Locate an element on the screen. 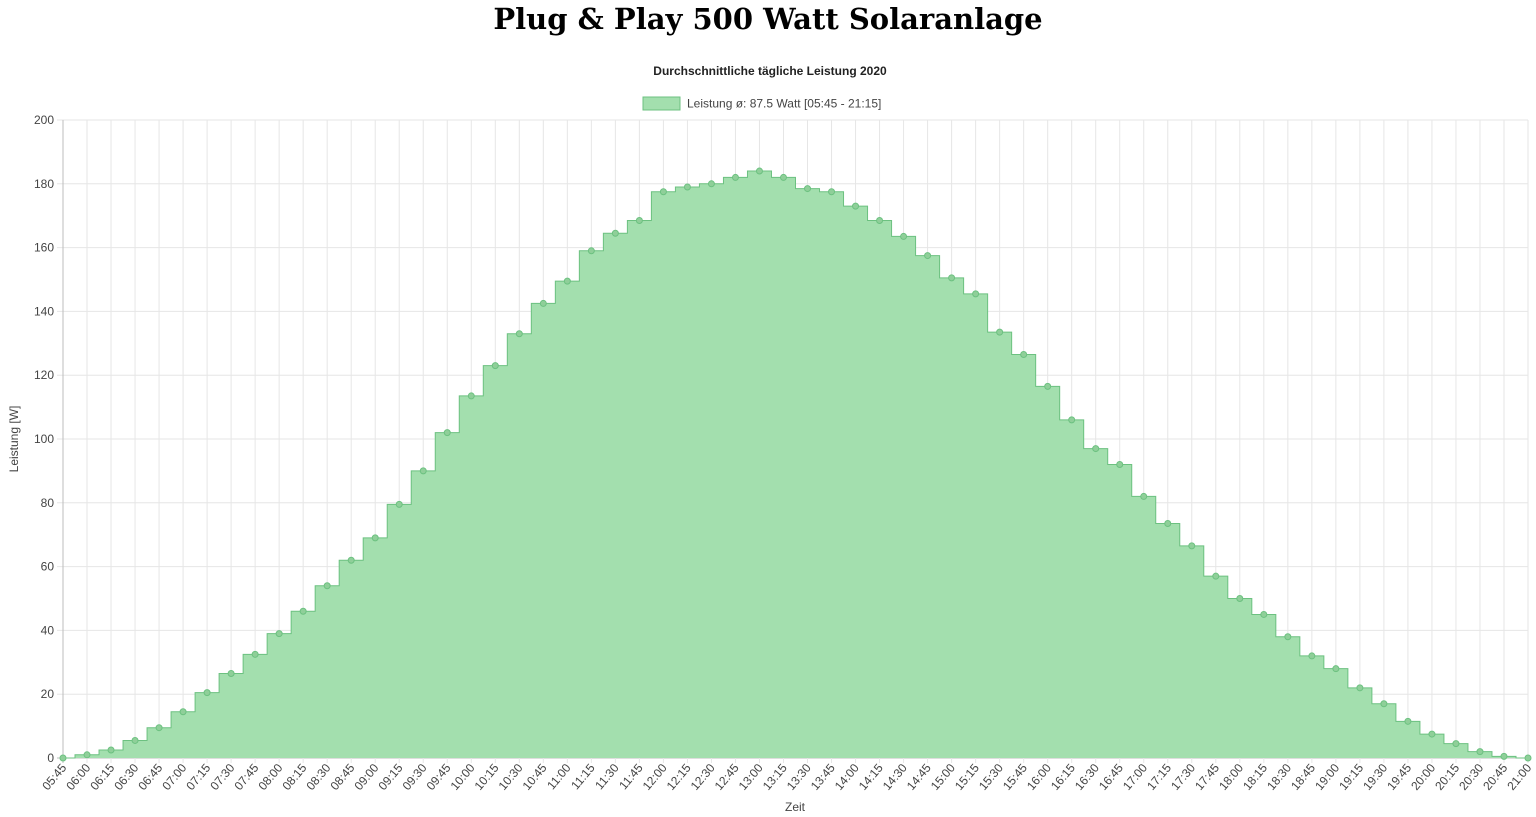  x-tick-label: 19:30 is located at coordinates (1375, 777).